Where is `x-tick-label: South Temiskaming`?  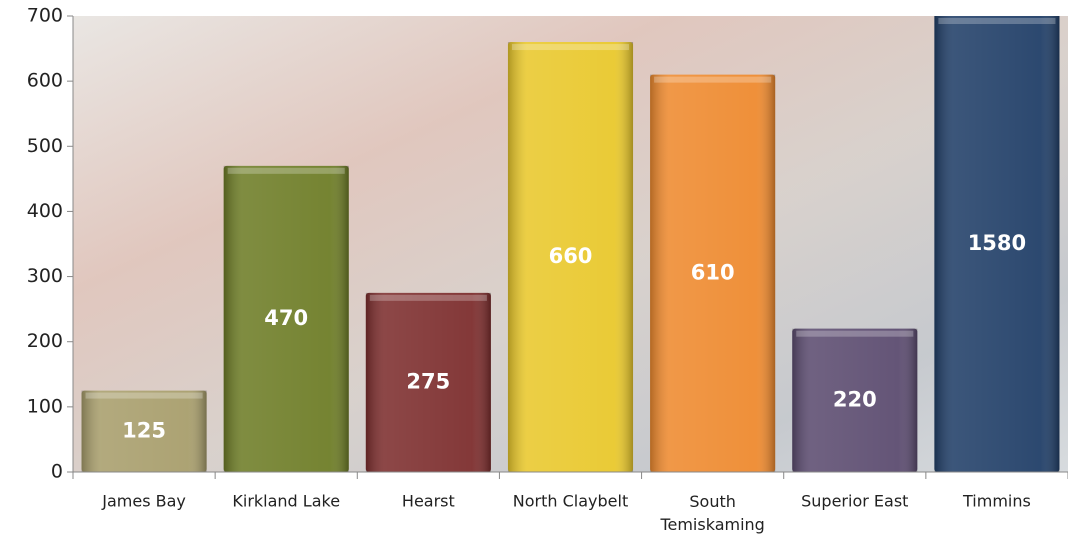 x-tick-label: South Temiskaming is located at coordinates (711, 513).